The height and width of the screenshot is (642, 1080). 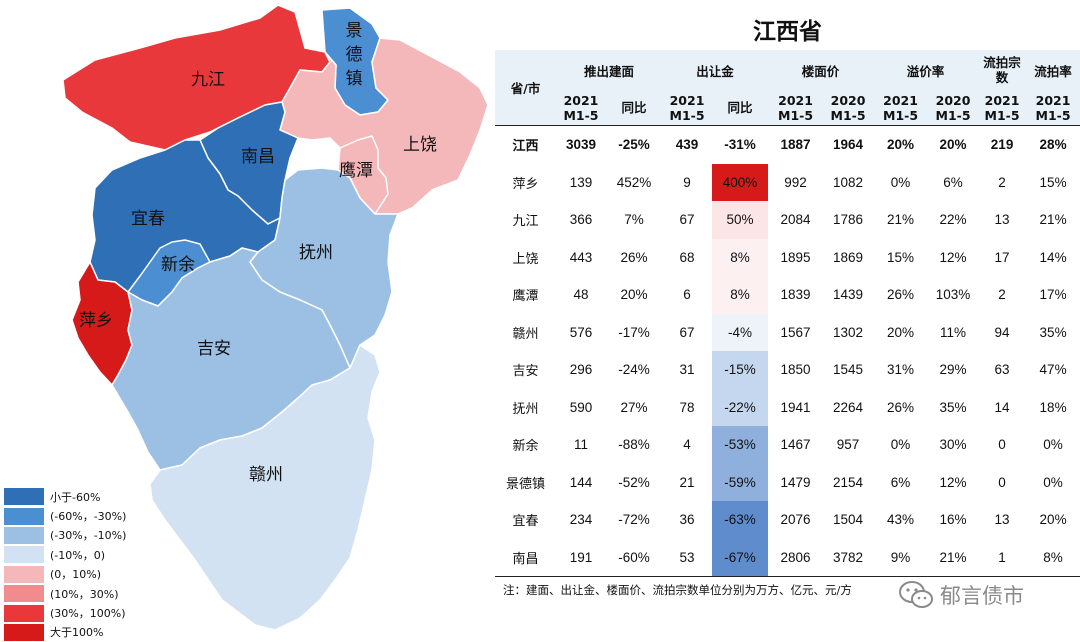 I want to click on legend-item: (10%，30%), so click(x=65, y=593).